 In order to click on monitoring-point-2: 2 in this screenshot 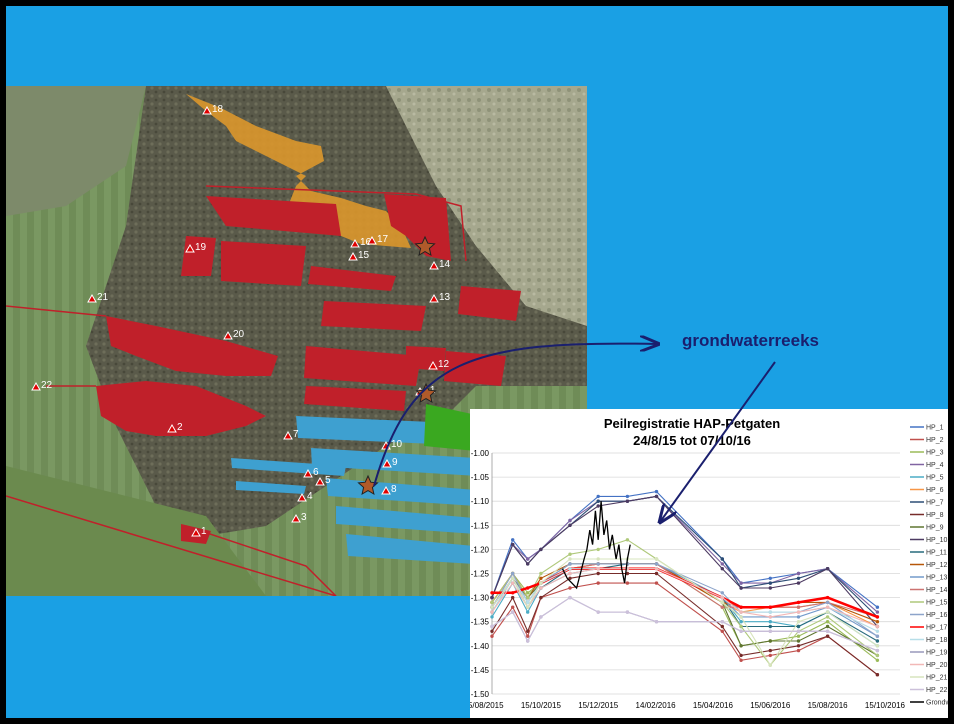, I will do `click(175, 427)`.